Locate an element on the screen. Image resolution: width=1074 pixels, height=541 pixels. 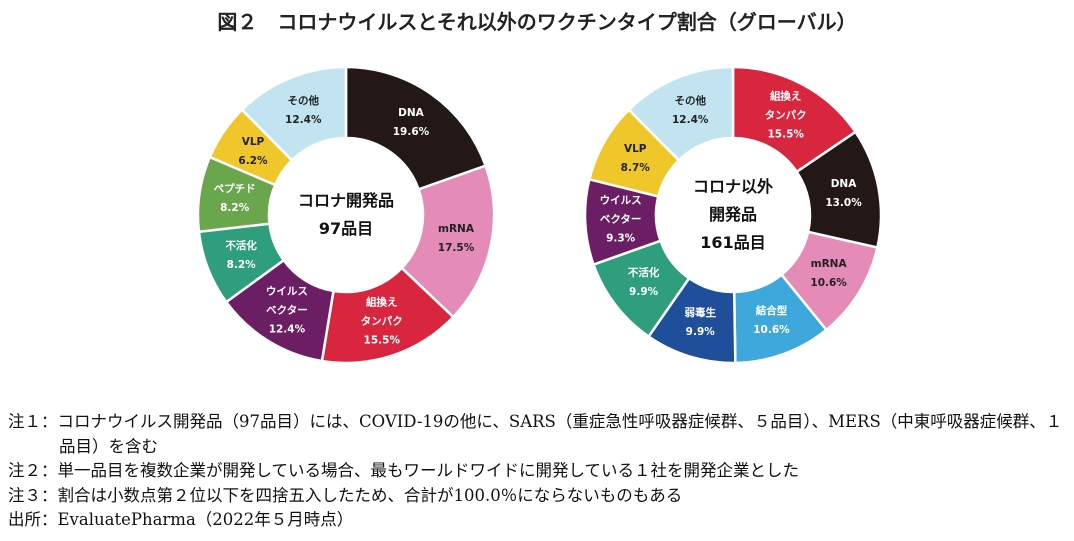
figure-title: 図２ コロナウイルスとそれ以外のワクチンタイプ割合（グローバル） is located at coordinates (537, 22).